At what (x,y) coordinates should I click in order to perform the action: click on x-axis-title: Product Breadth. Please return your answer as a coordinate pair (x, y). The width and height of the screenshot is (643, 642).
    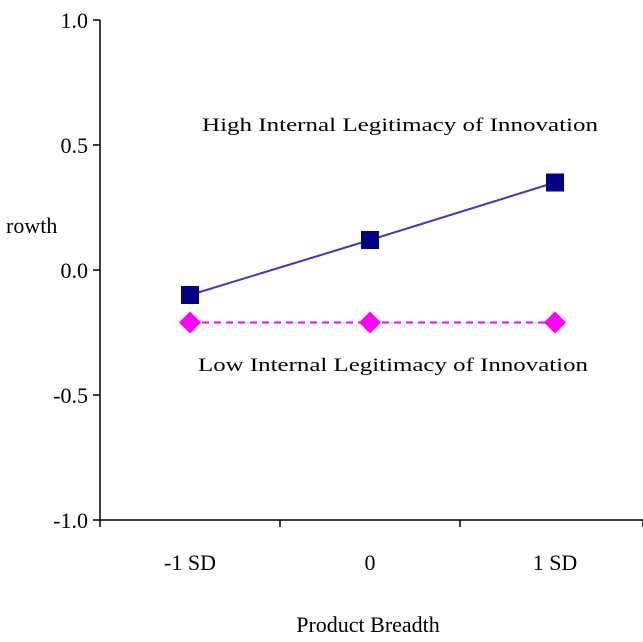
    Looking at the image, I should click on (368, 624).